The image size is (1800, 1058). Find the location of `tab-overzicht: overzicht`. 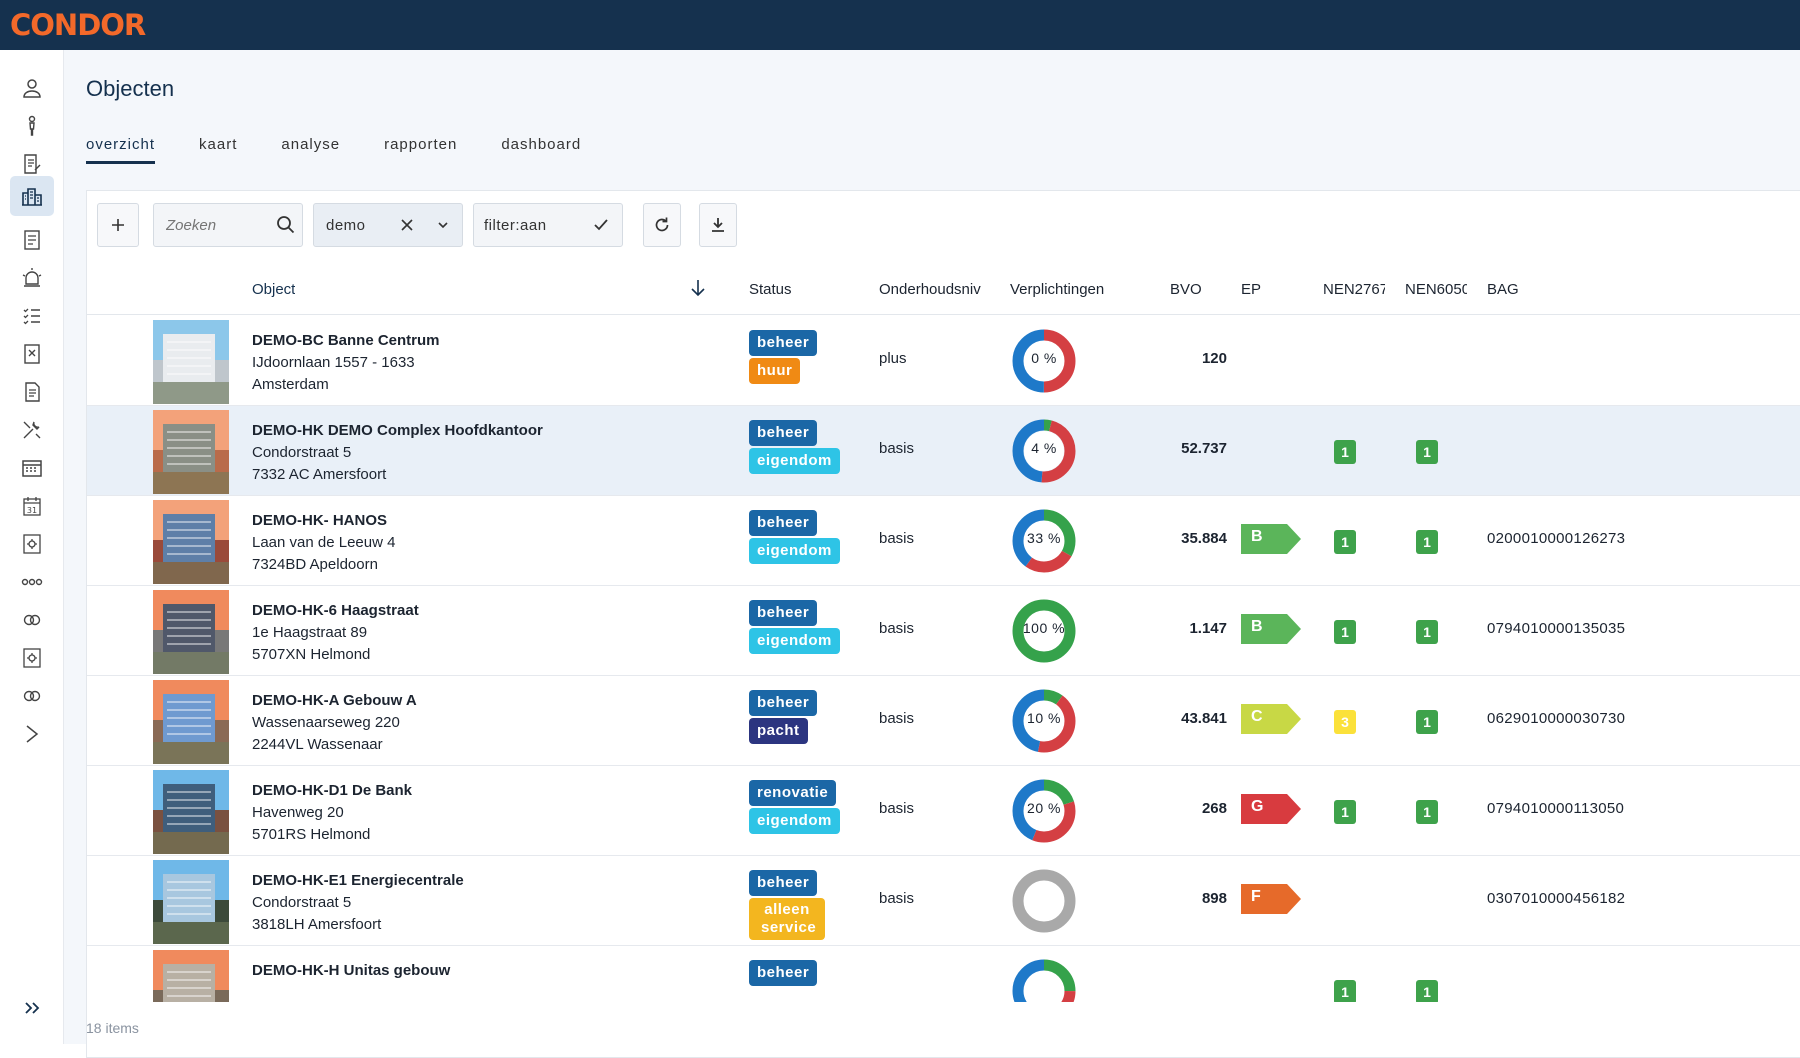

tab-overzicht: overzicht is located at coordinates (121, 150).